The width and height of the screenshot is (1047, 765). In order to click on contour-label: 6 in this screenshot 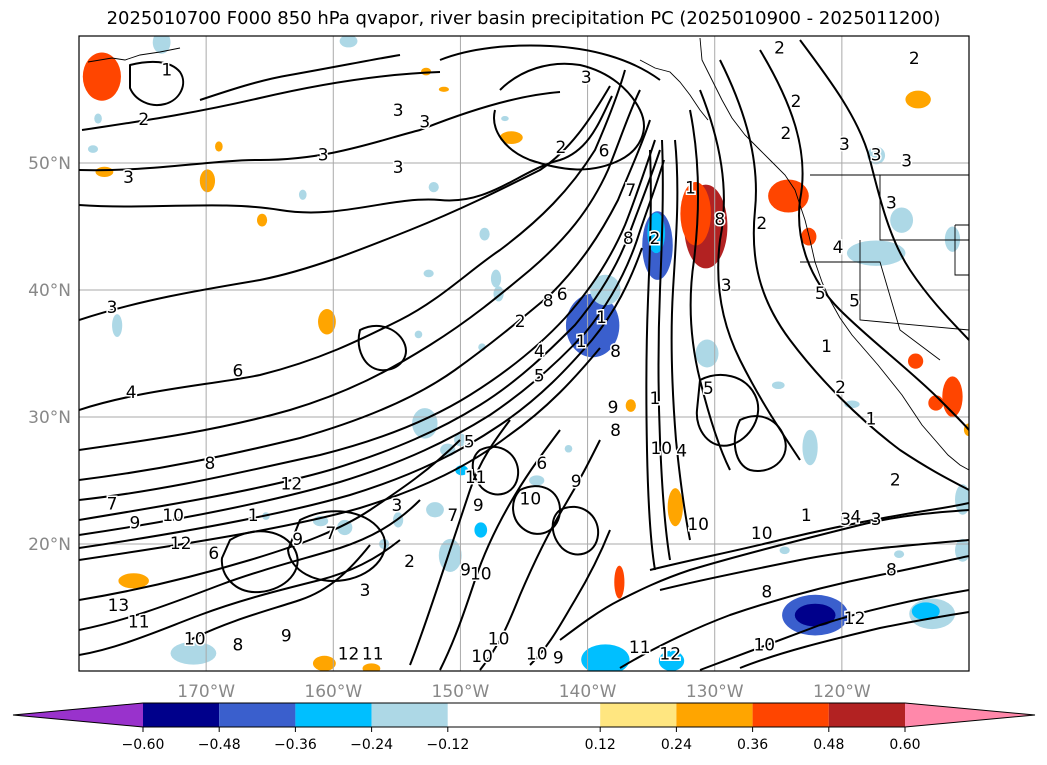, I will do `click(562, 295)`.